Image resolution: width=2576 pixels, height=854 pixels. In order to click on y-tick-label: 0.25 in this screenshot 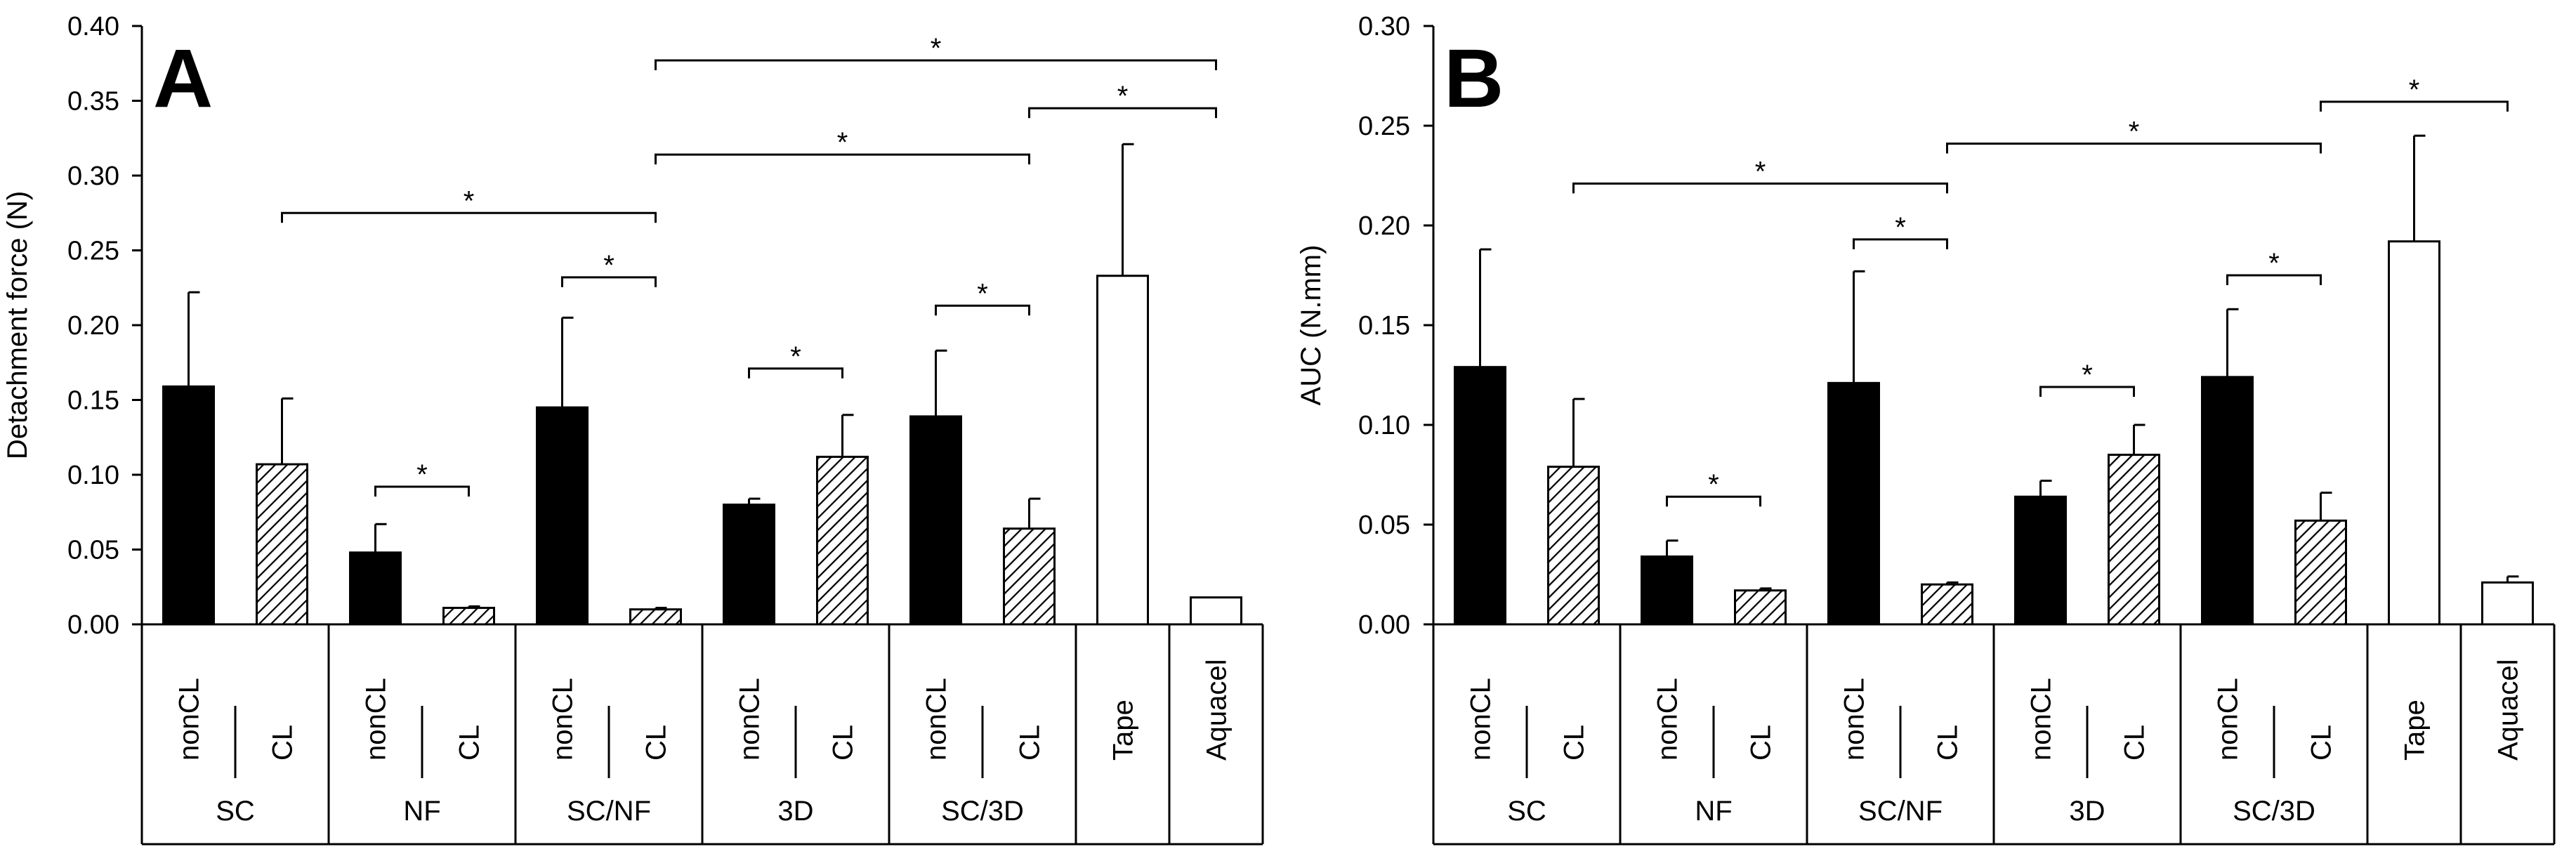, I will do `click(93, 251)`.